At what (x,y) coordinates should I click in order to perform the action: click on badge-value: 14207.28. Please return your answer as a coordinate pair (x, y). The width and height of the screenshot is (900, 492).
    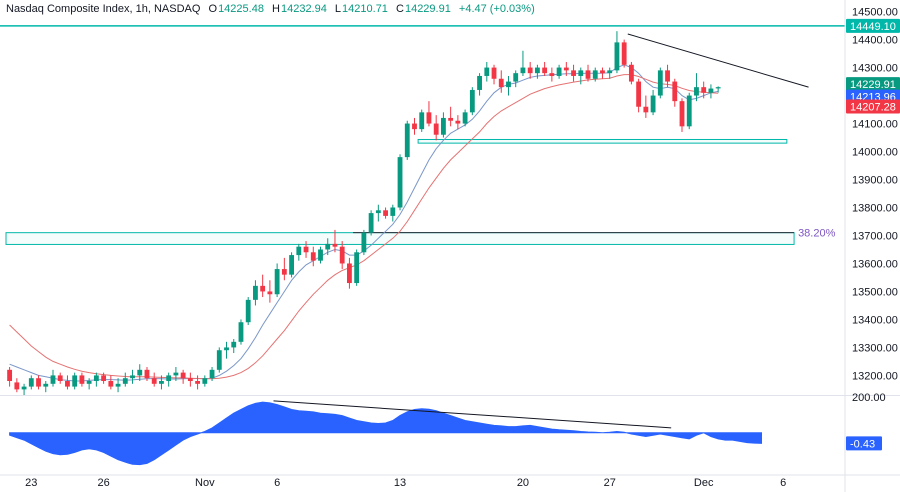
    Looking at the image, I should click on (873, 108).